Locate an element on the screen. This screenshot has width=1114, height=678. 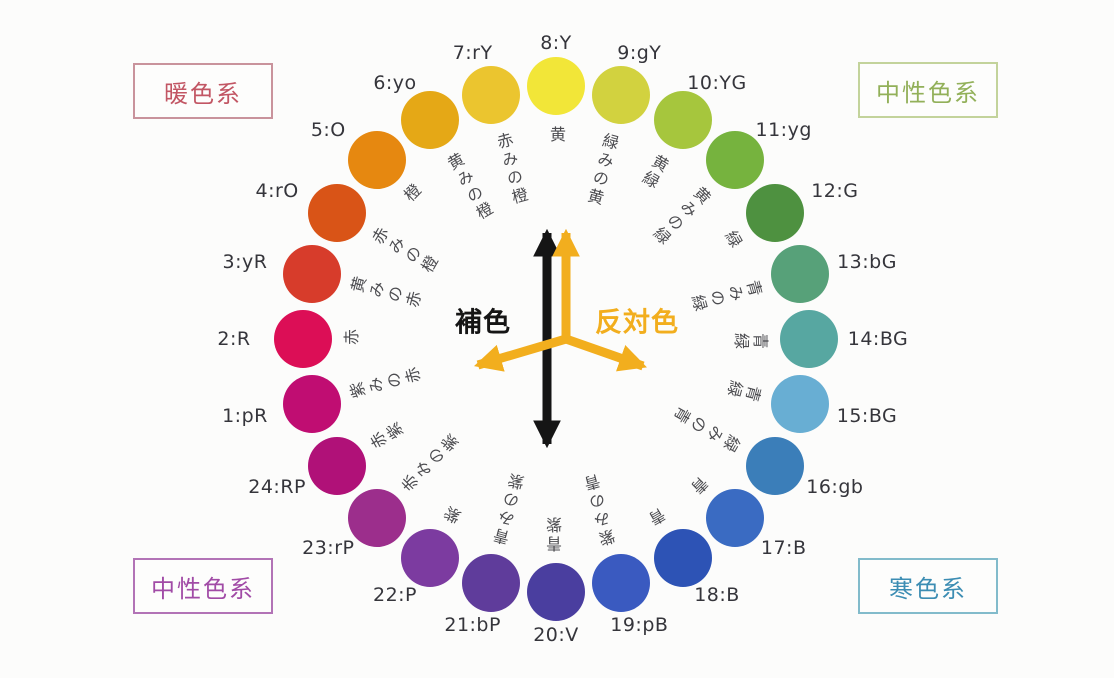
hue-label-3yR: 3:yR is located at coordinates (245, 262).